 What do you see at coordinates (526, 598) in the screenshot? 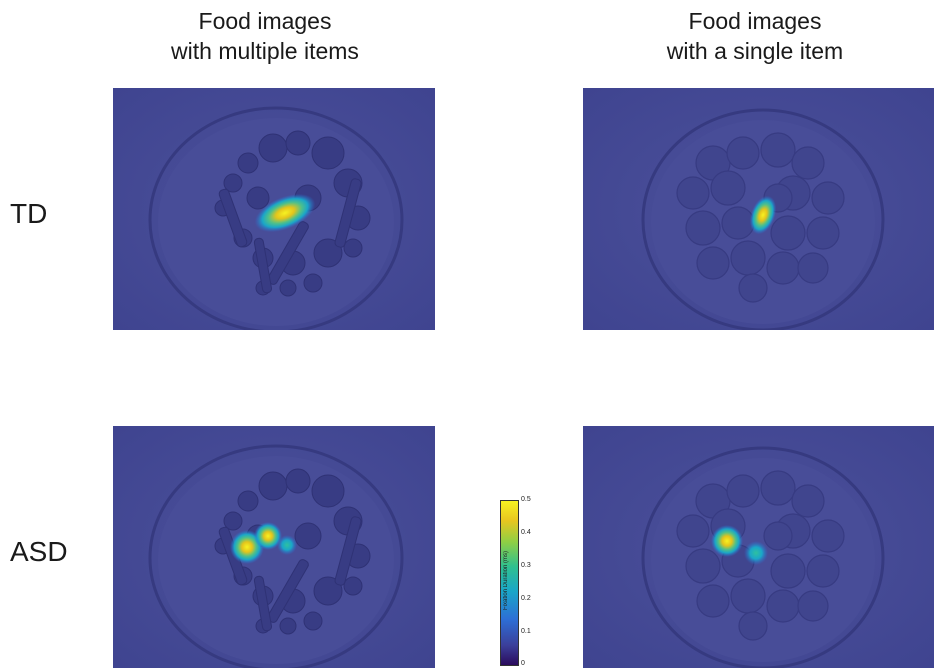
I see `colorbar-tick: 0.2` at bounding box center [526, 598].